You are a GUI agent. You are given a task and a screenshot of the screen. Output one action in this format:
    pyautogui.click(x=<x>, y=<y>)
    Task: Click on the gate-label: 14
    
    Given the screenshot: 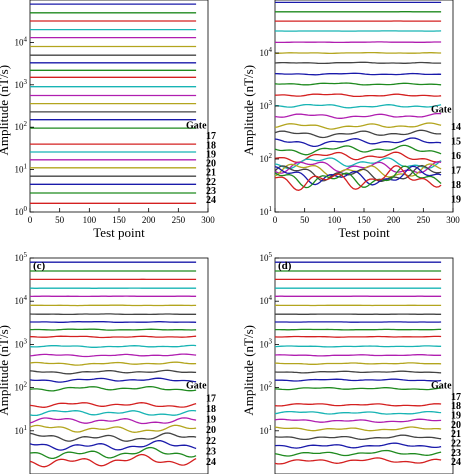 What is the action you would take?
    pyautogui.click(x=456, y=127)
    